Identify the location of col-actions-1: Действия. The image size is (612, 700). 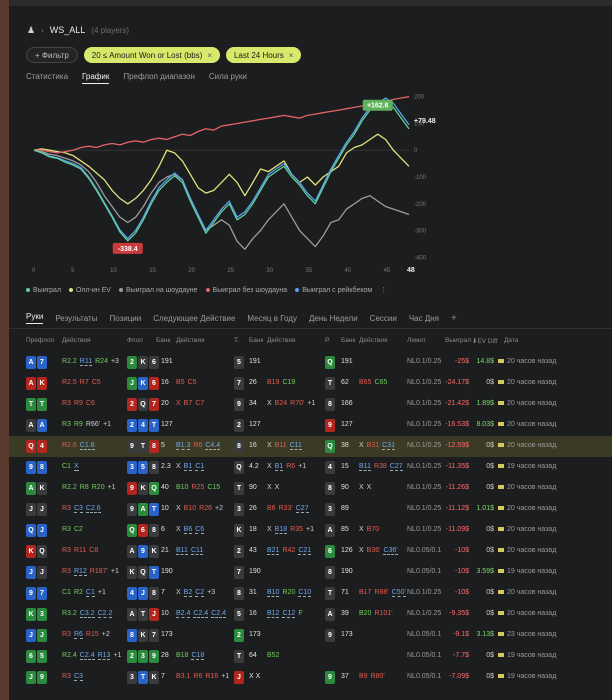
(76, 340).